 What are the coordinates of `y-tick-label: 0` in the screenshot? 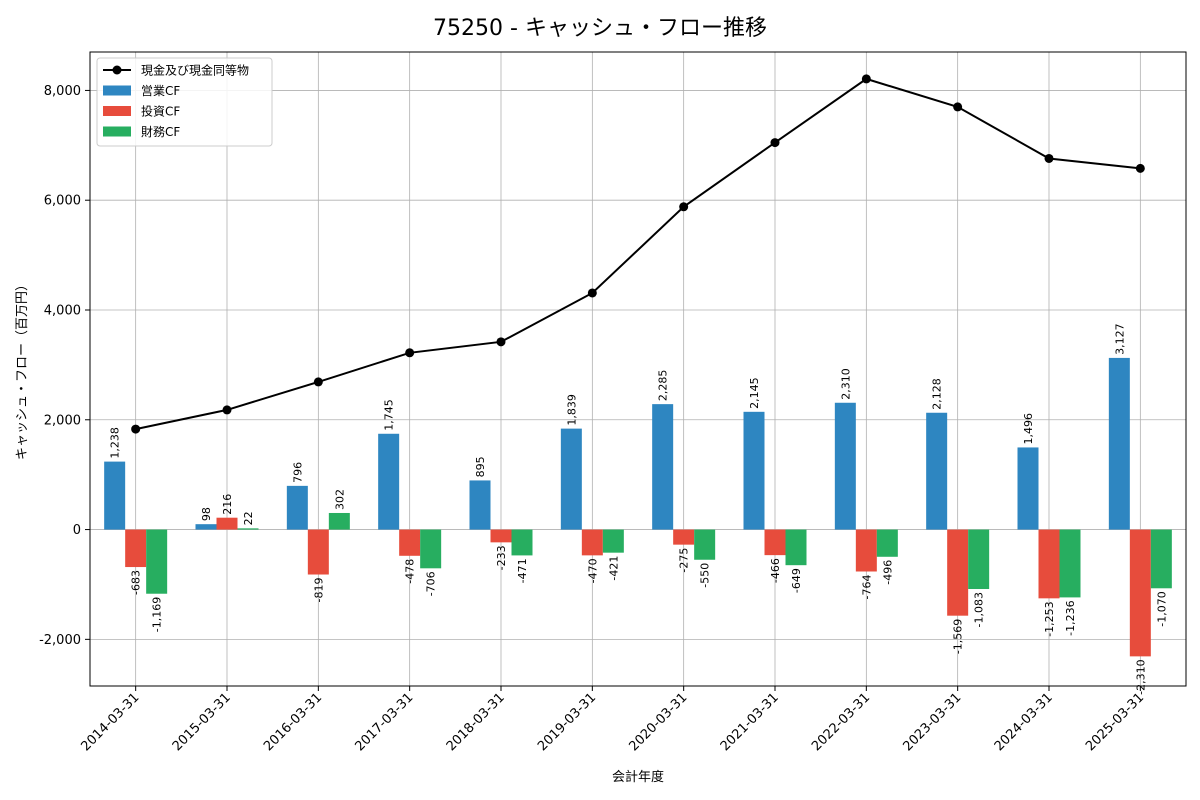 It's located at (77, 530).